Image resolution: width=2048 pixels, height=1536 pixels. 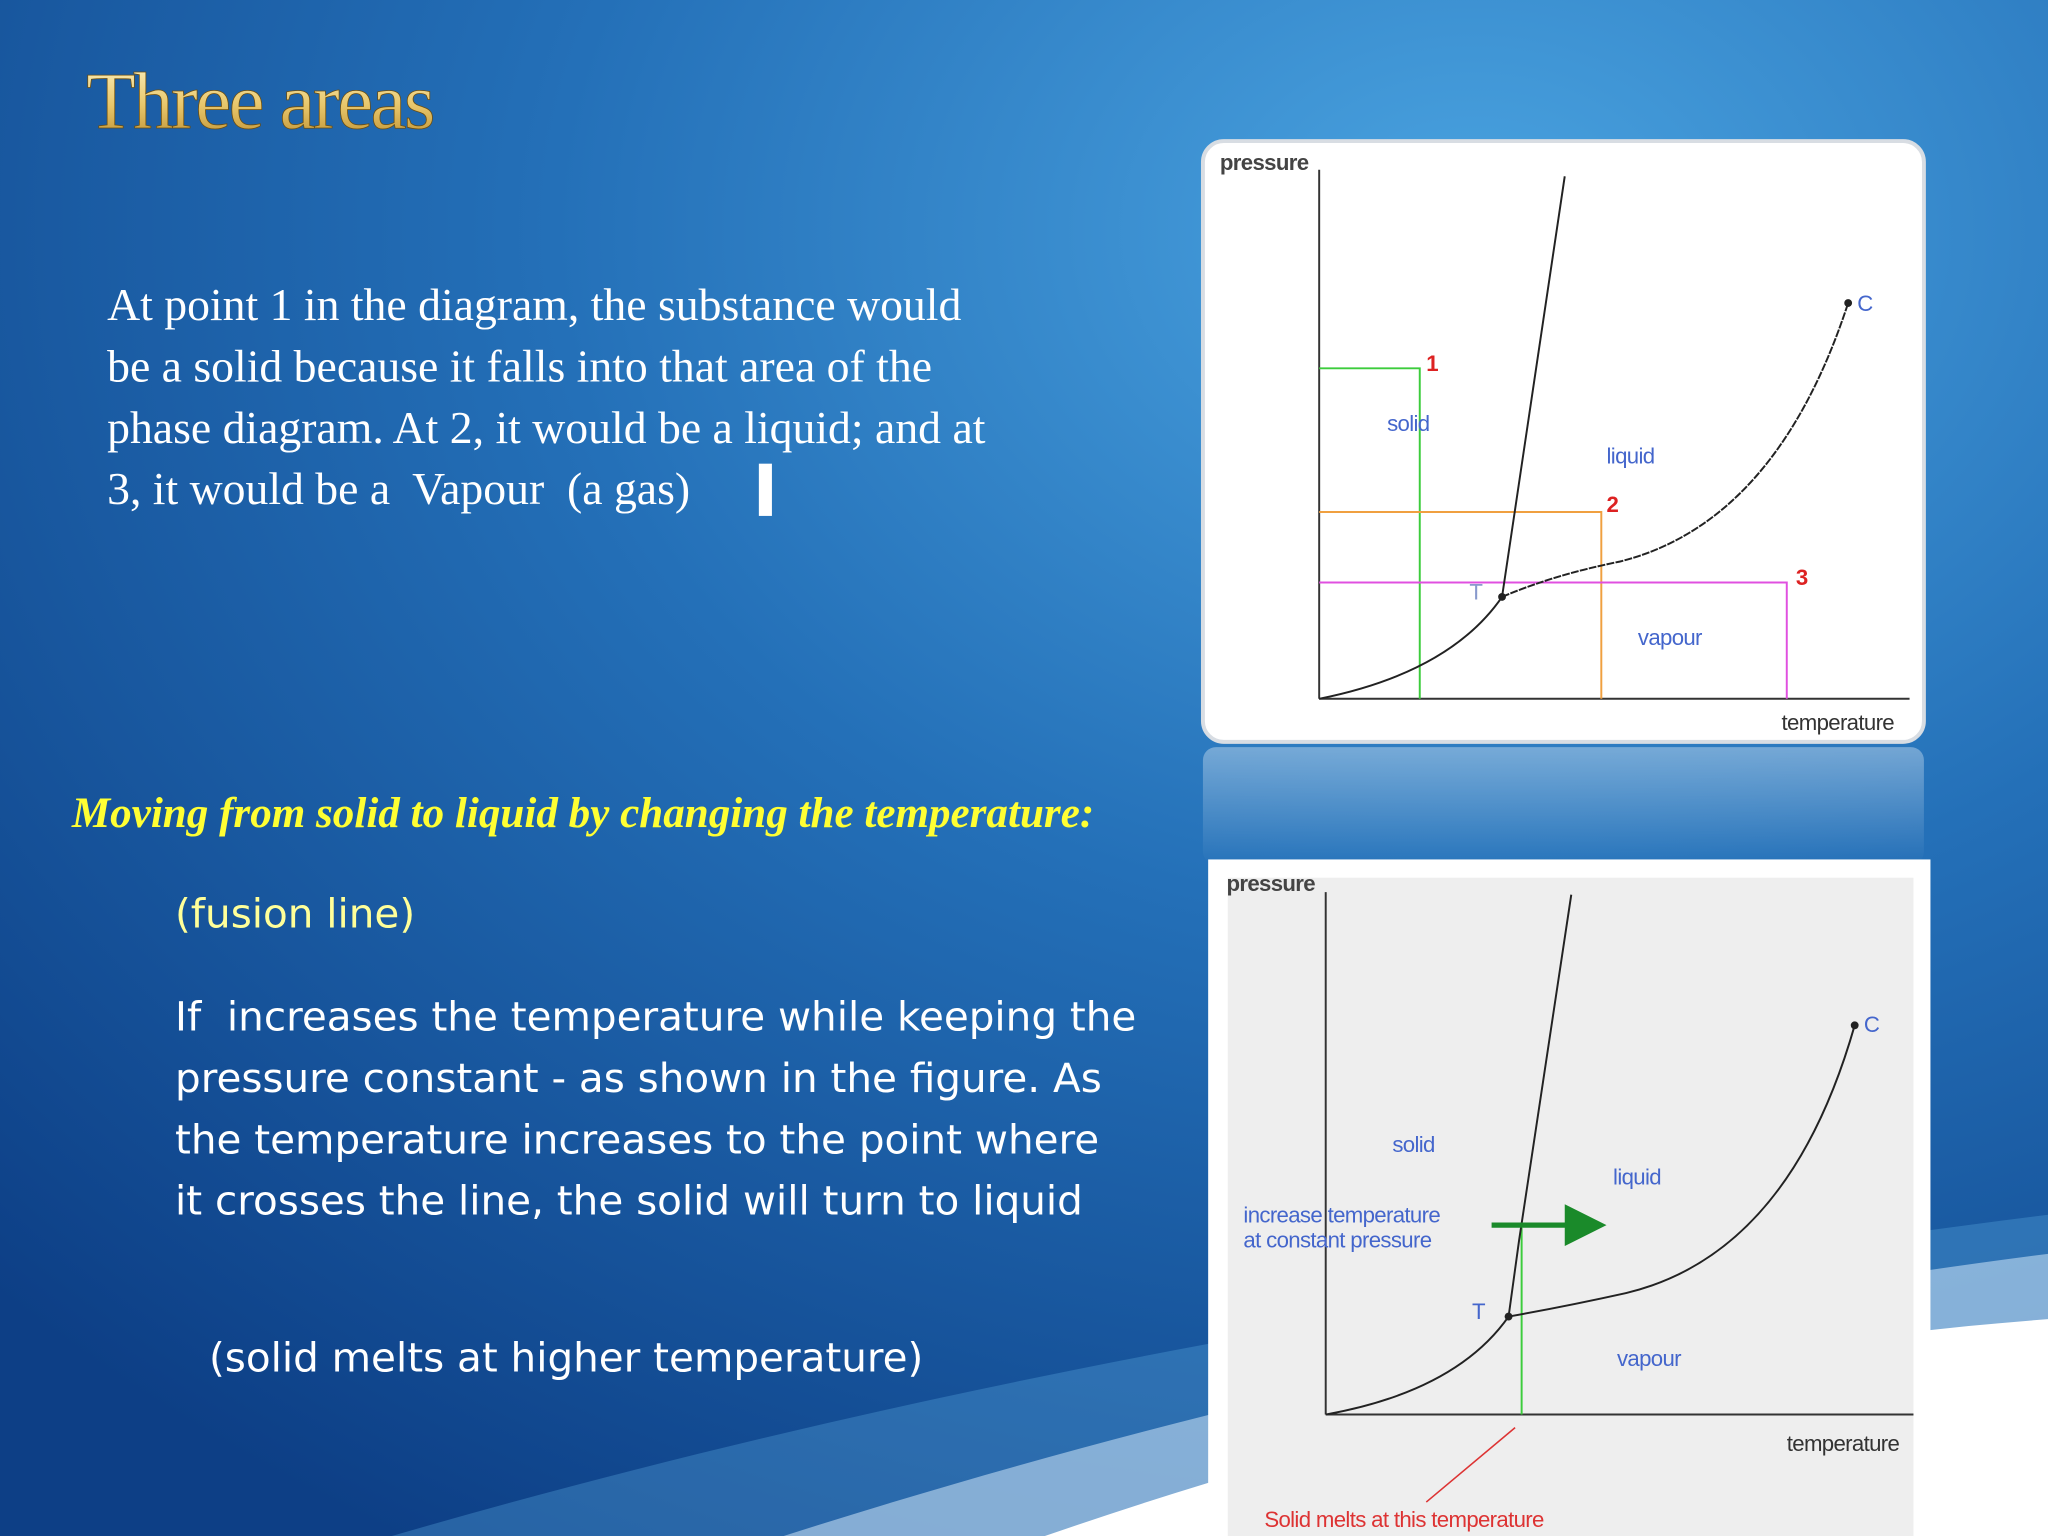 What do you see at coordinates (259, 101) in the screenshot?
I see `title: Three areas` at bounding box center [259, 101].